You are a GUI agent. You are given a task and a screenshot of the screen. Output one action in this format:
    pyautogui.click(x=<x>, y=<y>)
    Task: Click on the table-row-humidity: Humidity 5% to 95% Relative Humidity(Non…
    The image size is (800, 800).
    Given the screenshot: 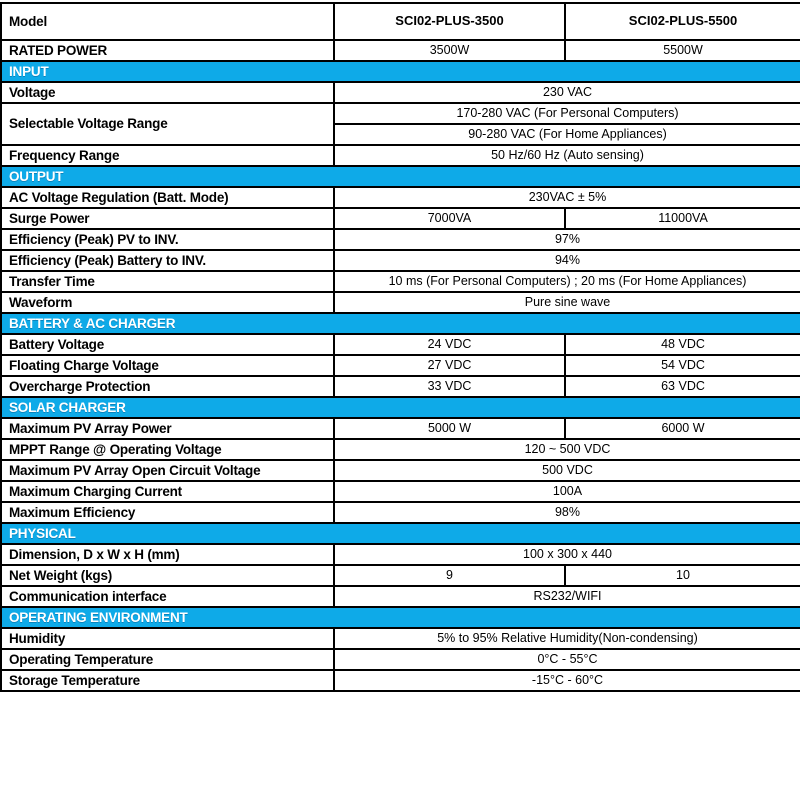 What is the action you would take?
    pyautogui.click(x=400, y=638)
    